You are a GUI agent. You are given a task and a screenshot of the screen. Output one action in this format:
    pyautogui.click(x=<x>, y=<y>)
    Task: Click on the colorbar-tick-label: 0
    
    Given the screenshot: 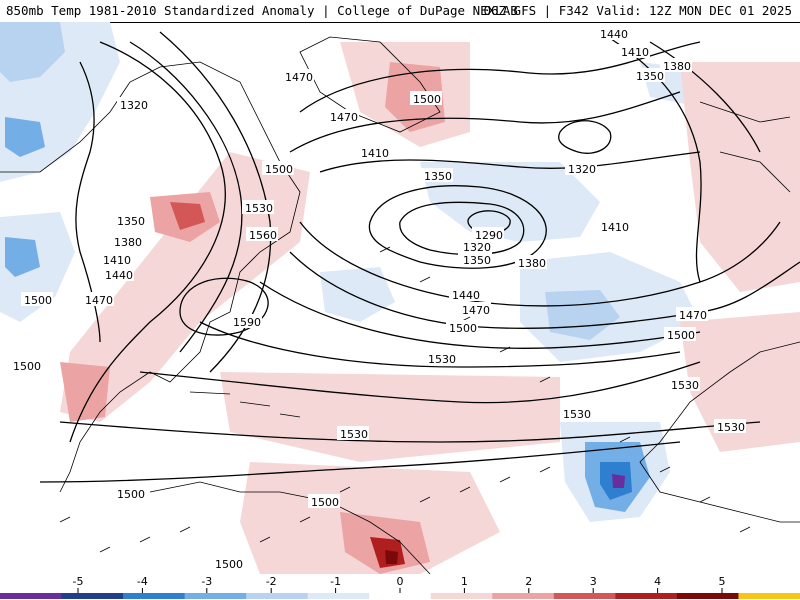 What is the action you would take?
    pyautogui.click(x=400, y=581)
    